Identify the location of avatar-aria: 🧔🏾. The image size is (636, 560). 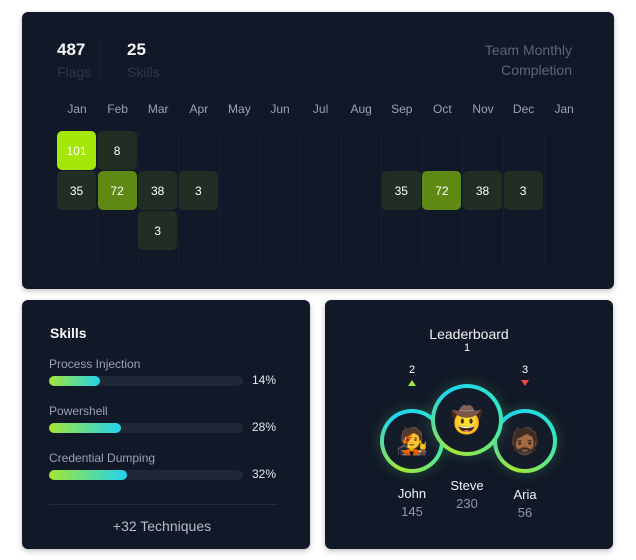
(525, 441).